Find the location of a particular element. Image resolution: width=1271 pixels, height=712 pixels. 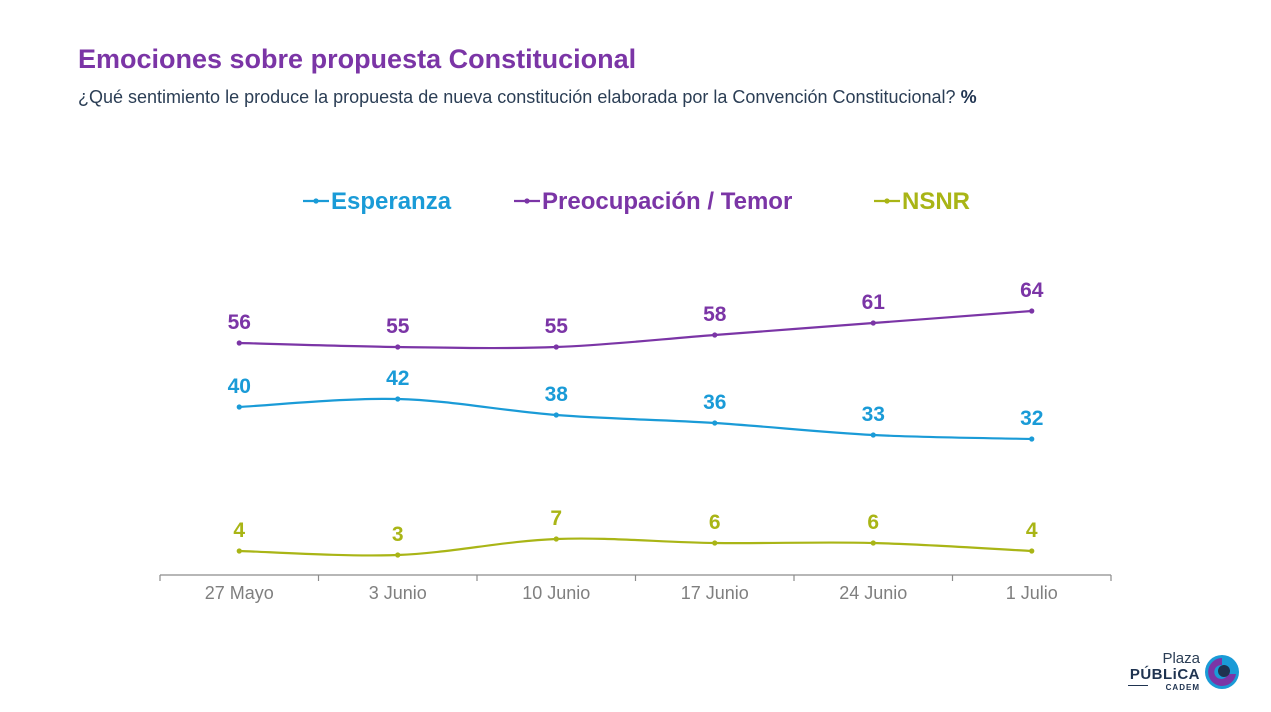

x-tick-label: 17 Junio is located at coordinates (715, 593).